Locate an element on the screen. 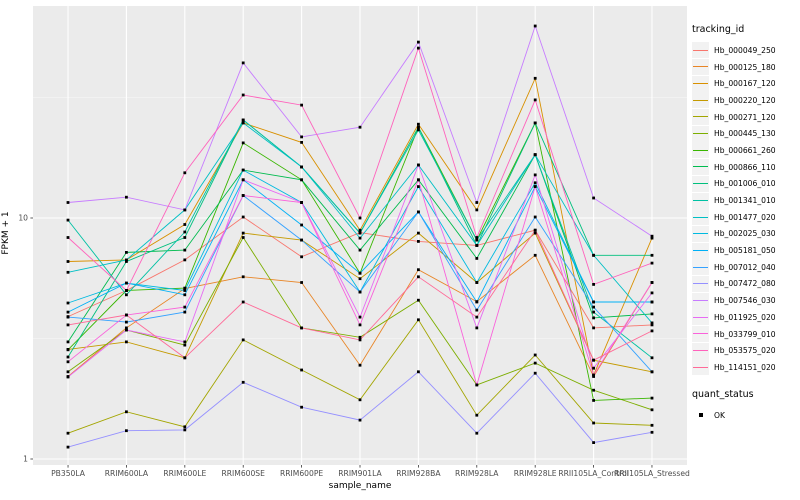 The image size is (800, 500). legend-entry-label: Hb_000866_110 is located at coordinates (745, 167).